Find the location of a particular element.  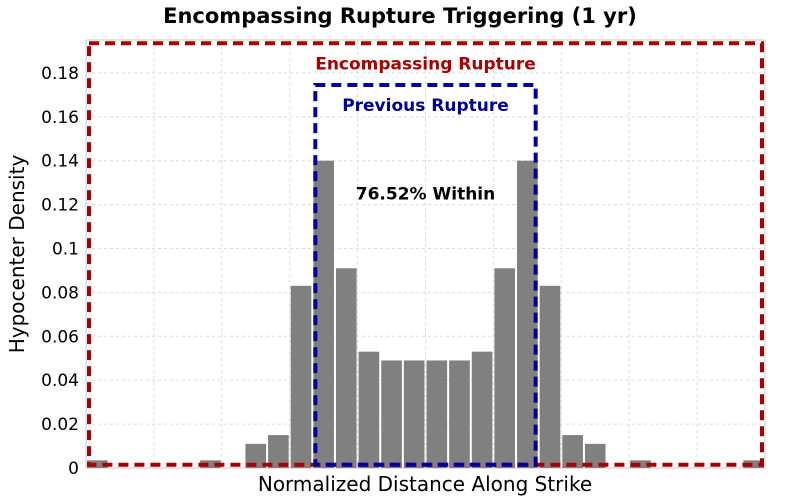

y-tick-label-2: 0.04 is located at coordinates (60, 381).